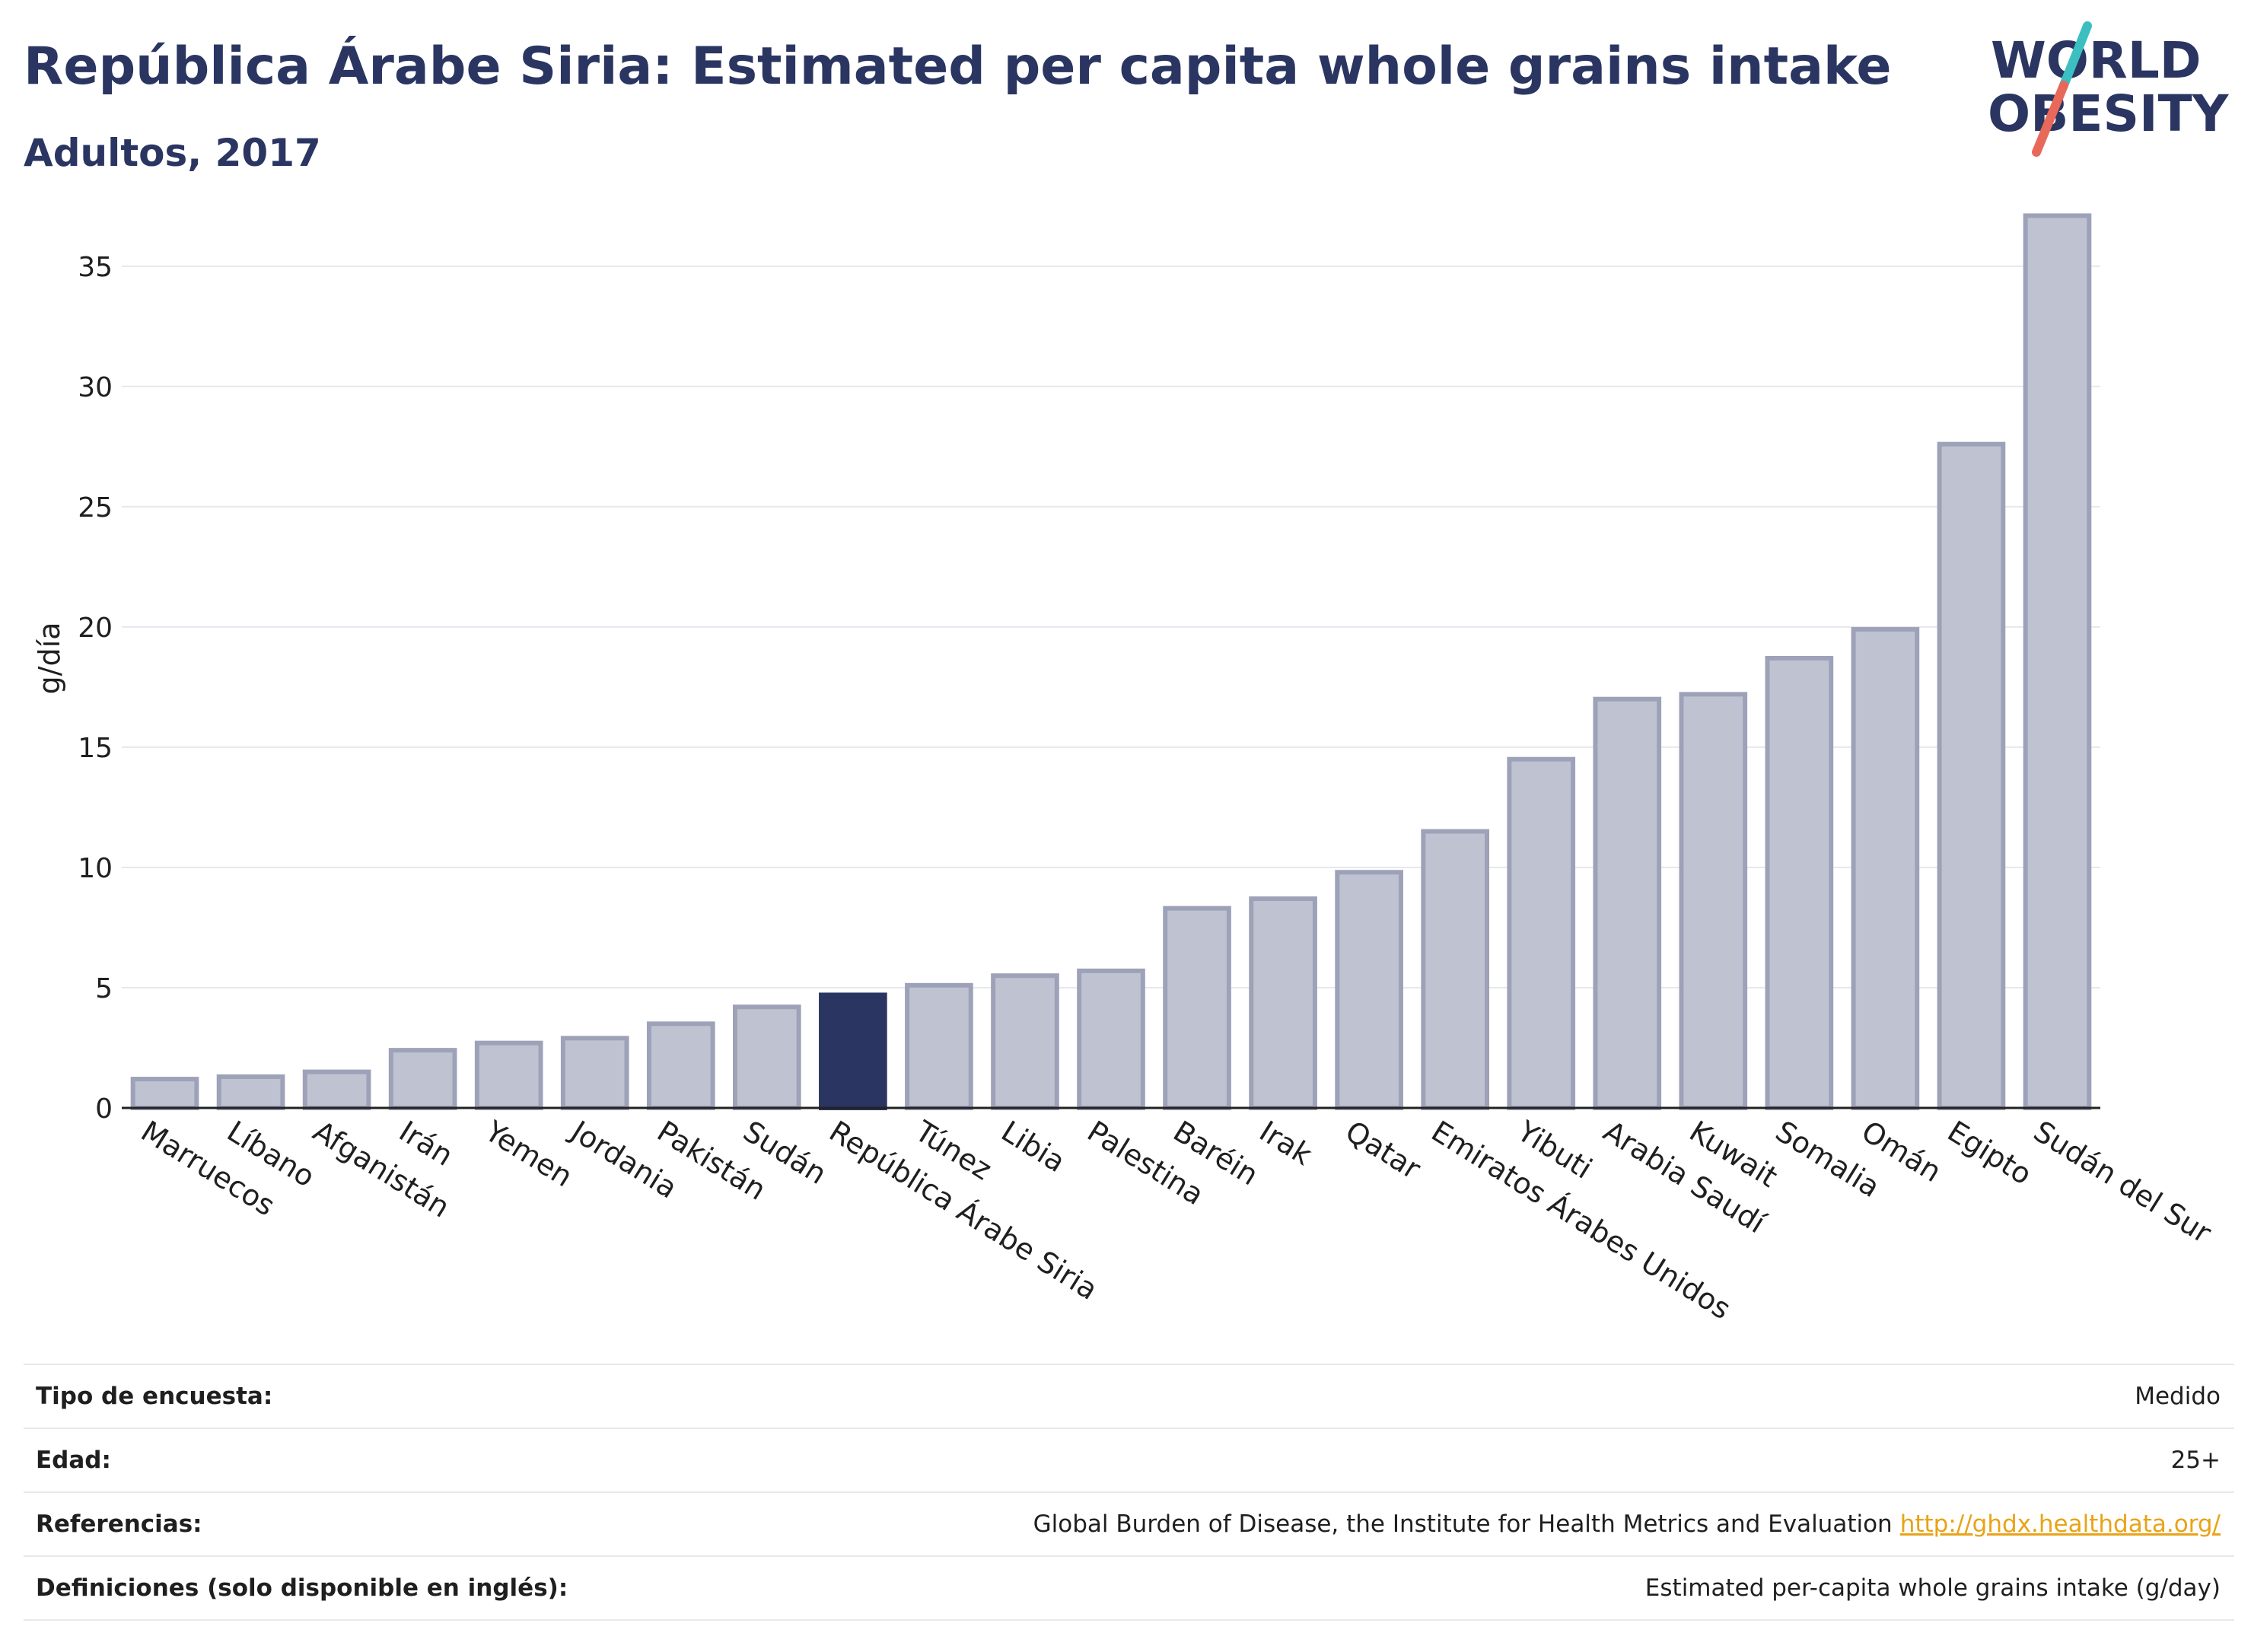 The height and width of the screenshot is (1652, 2251). I want to click on chart-subtitle: Adultos, 2017, so click(172, 153).